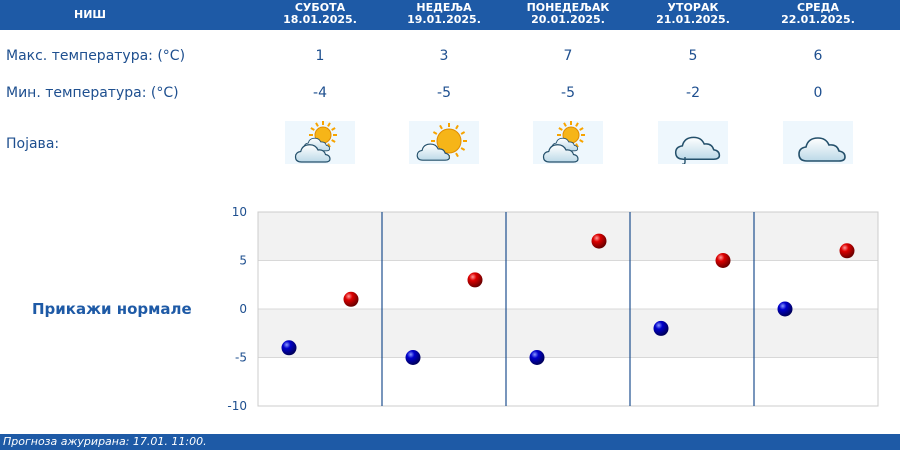  Describe the element at coordinates (89, 14) in the screenshot. I see `city-name: НИШ` at that location.